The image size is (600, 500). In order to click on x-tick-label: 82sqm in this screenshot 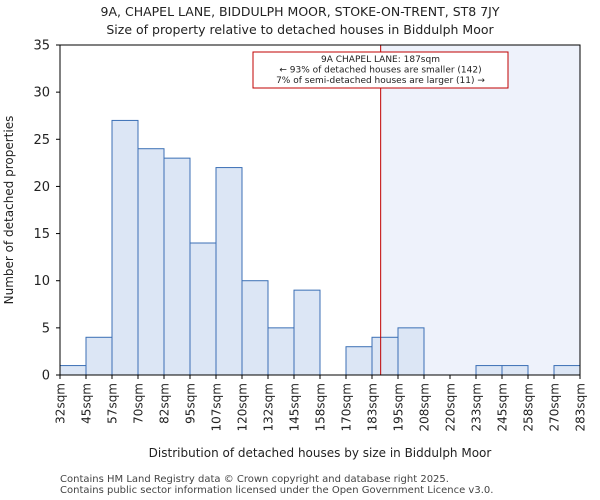, I will do `click(165, 403)`.